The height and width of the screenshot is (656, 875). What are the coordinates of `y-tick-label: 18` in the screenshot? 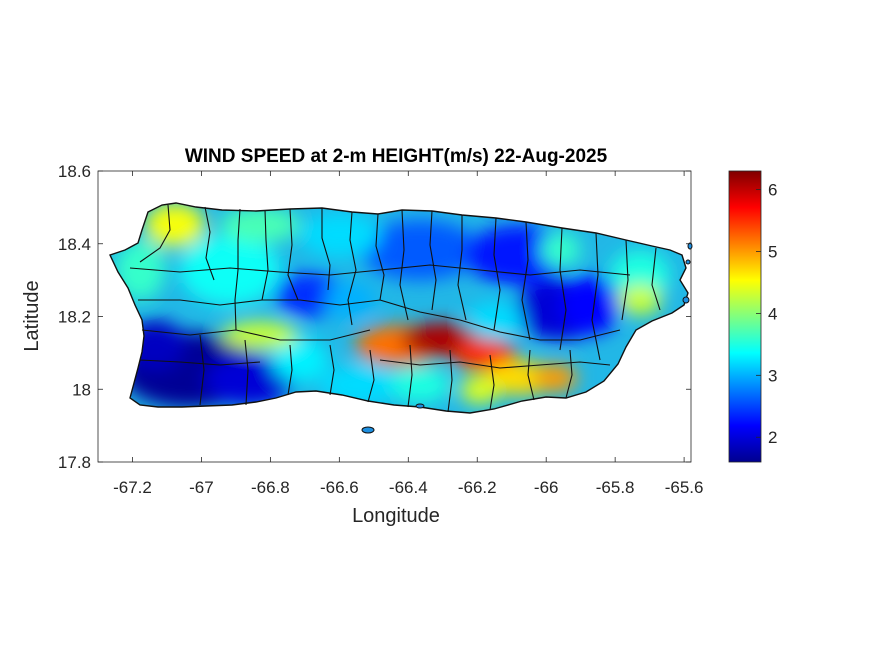 It's located at (81, 389).